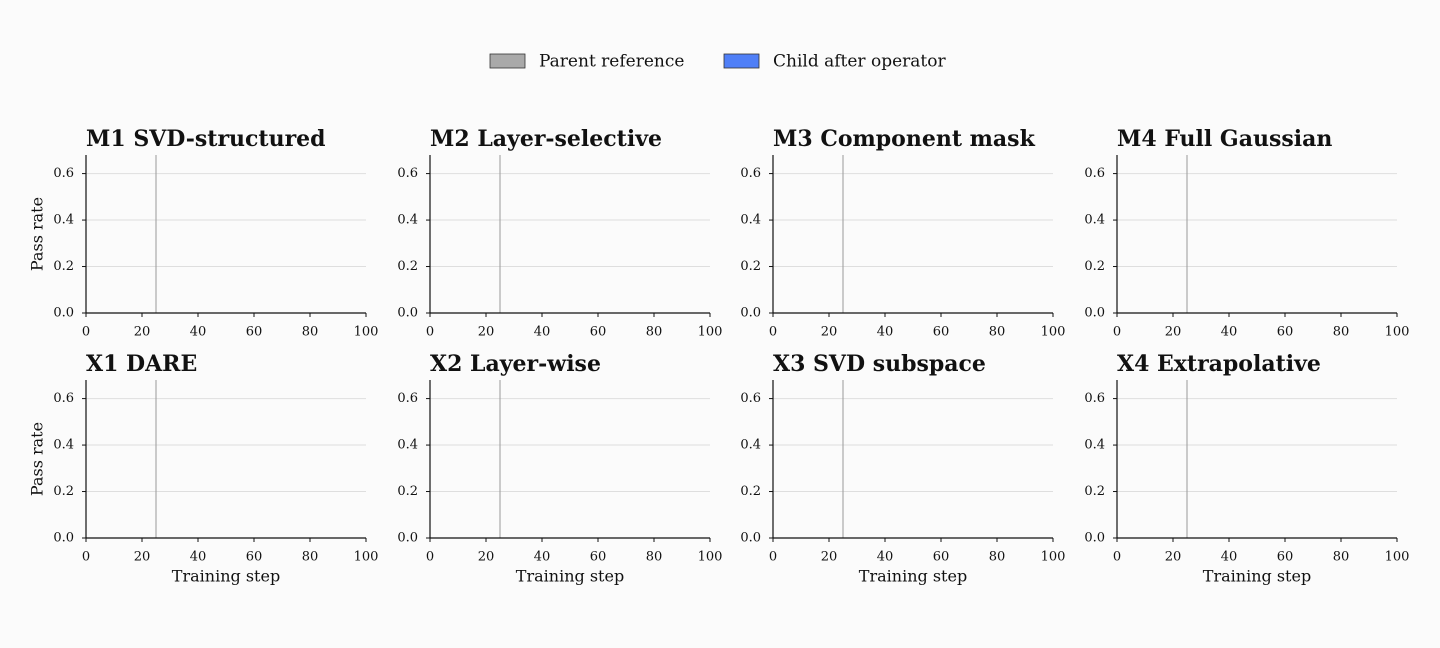 The width and height of the screenshot is (1440, 648). Describe the element at coordinates (515, 364) in the screenshot. I see `subplot-title: X2 Layer-wise` at that location.